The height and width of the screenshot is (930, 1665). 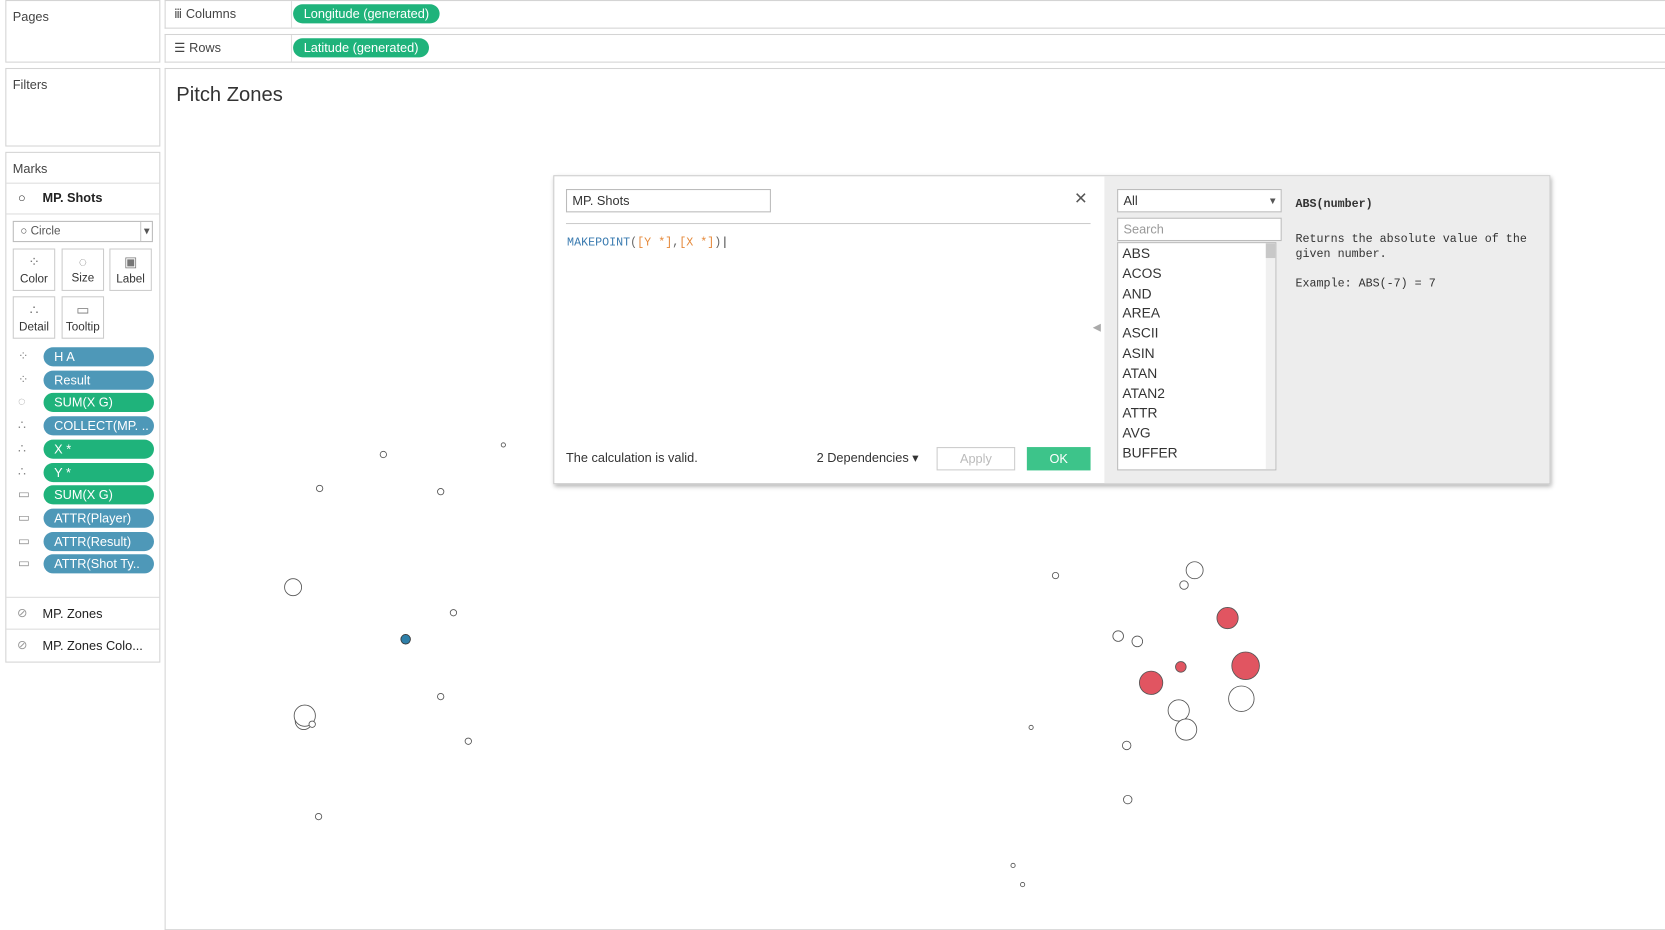 I want to click on function-example: Example: ABS(-7) = 7, so click(x=1365, y=284).